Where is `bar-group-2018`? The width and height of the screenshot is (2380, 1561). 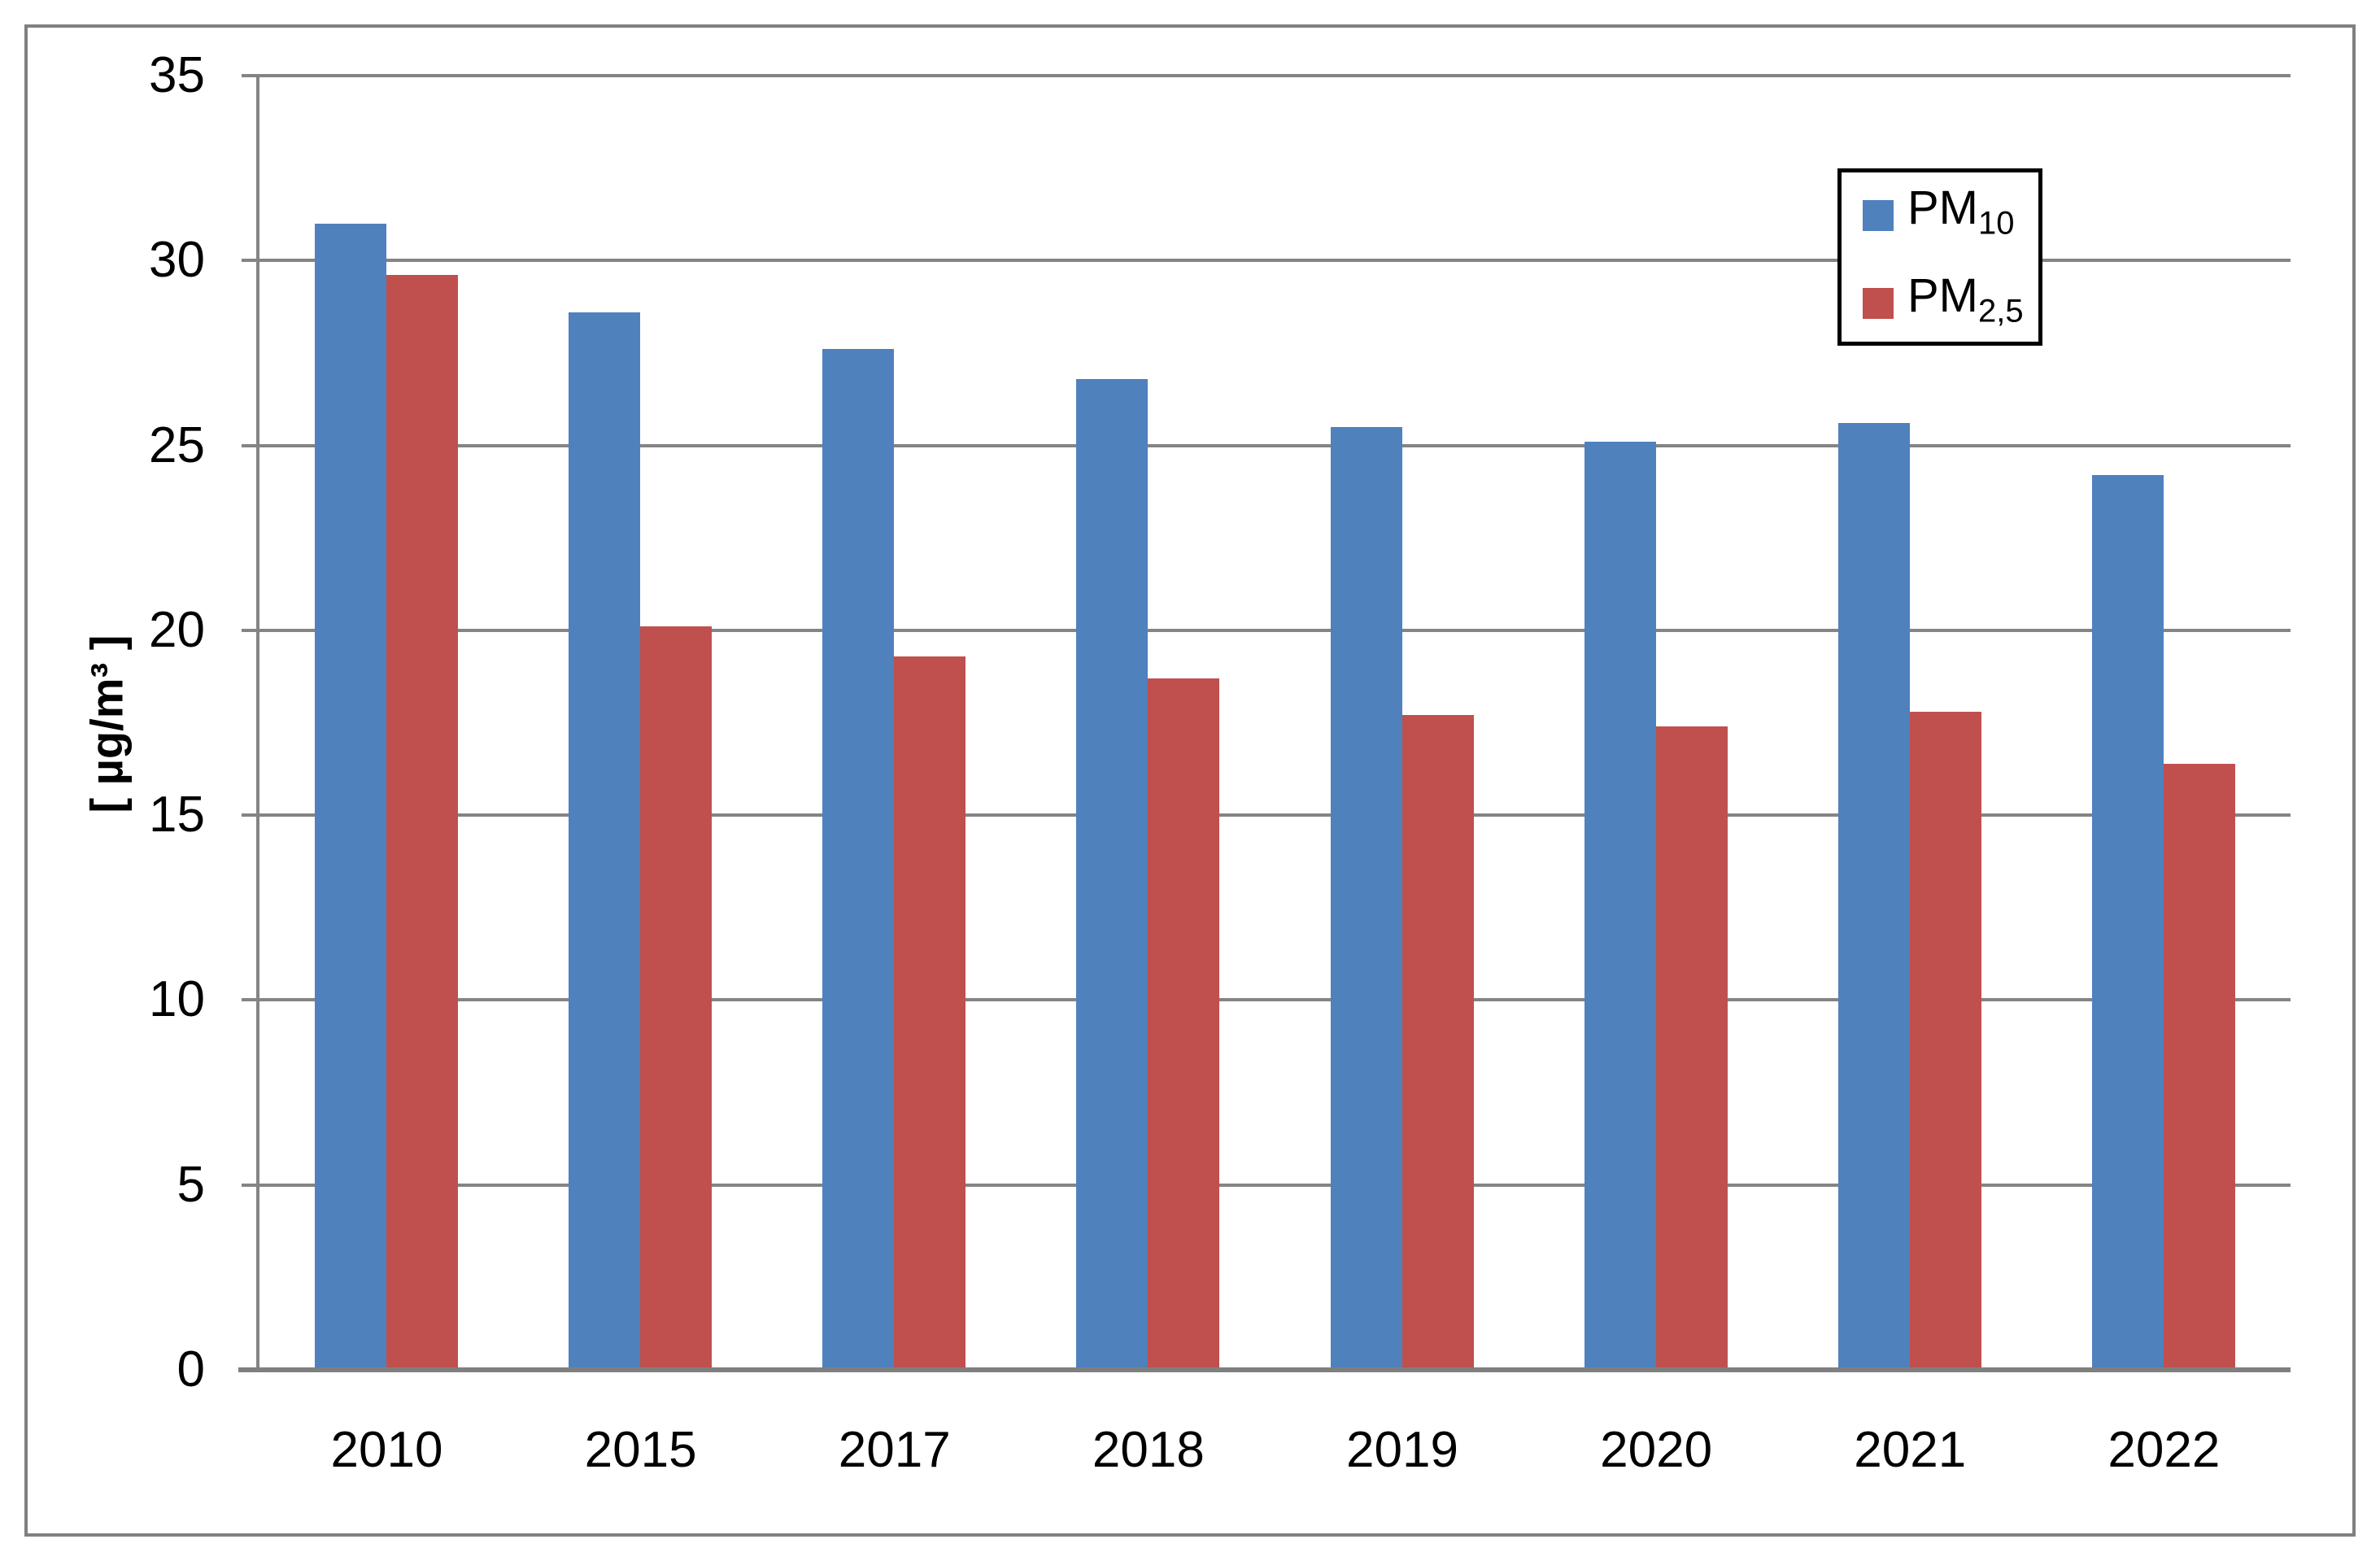 bar-group-2018 is located at coordinates (1148, 723).